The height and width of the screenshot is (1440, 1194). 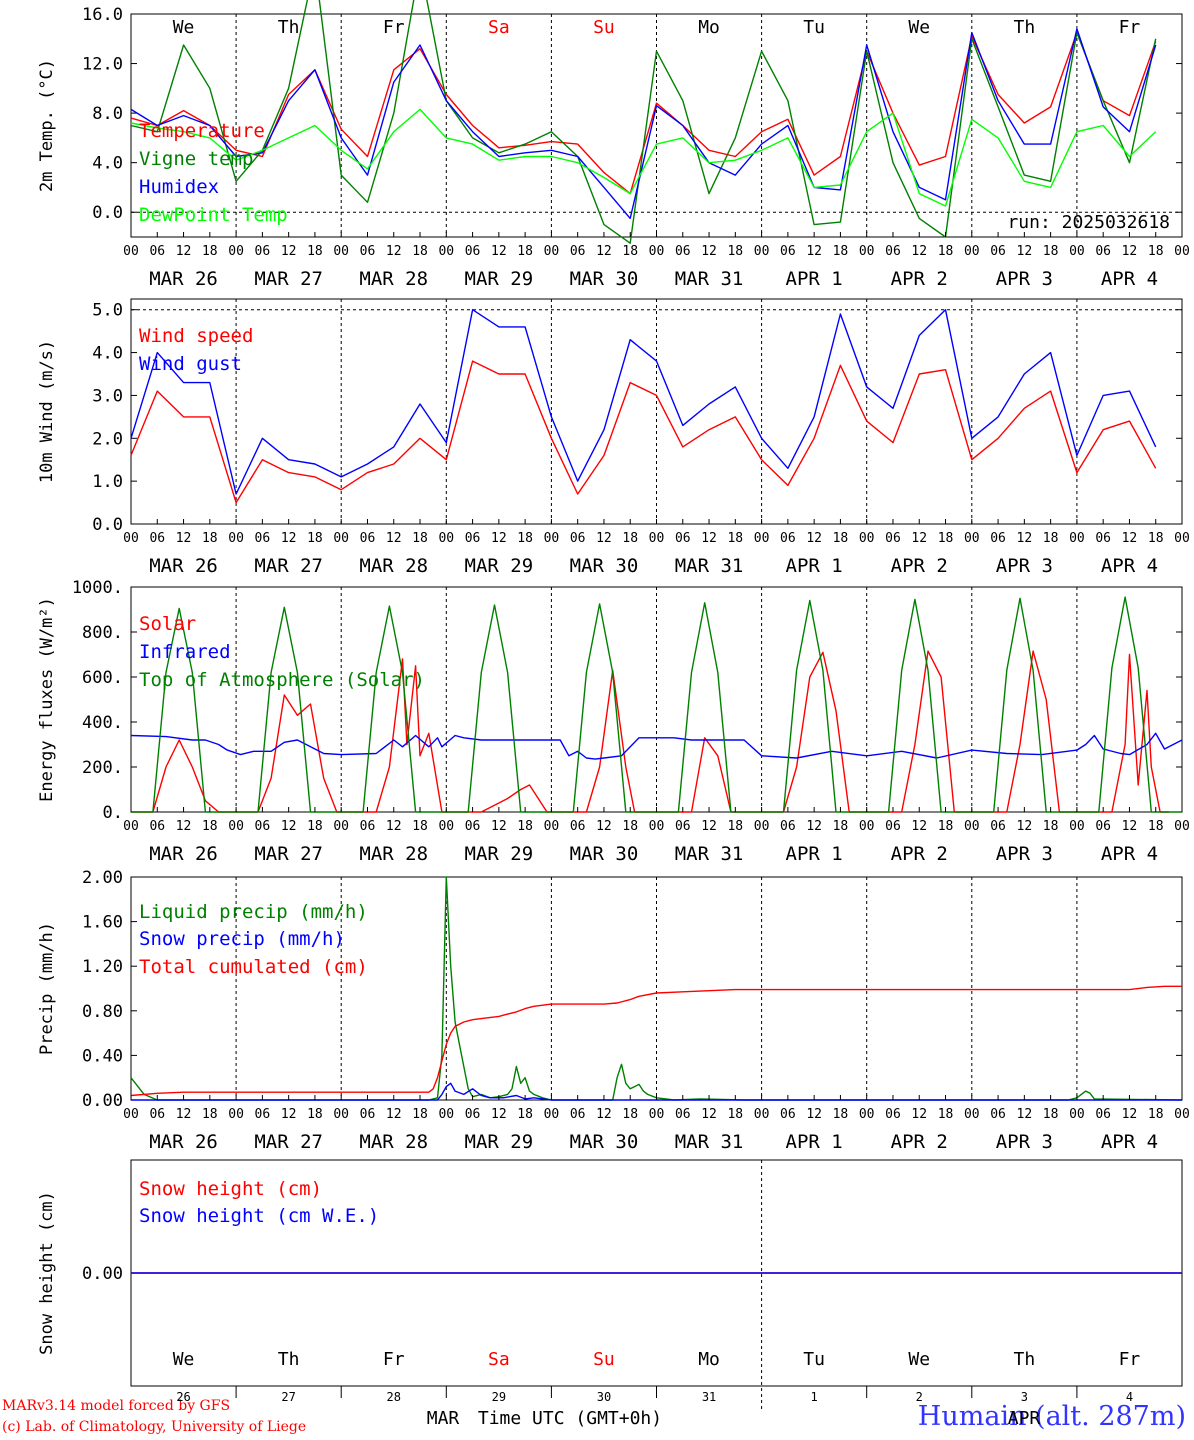 I want to click on day-name: Tu, so click(x=814, y=1359).